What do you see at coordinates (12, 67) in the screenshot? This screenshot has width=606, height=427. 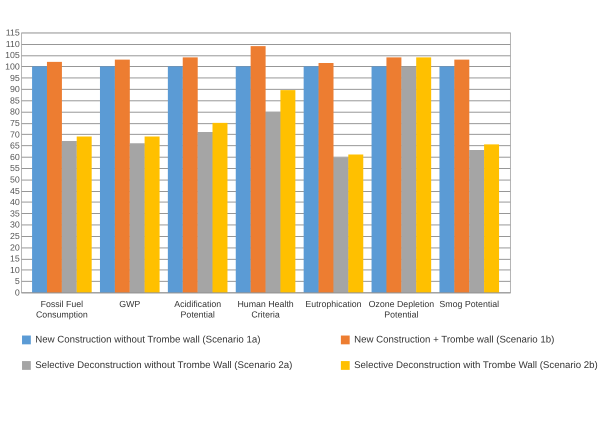 I see `y-tick-label: 100` at bounding box center [12, 67].